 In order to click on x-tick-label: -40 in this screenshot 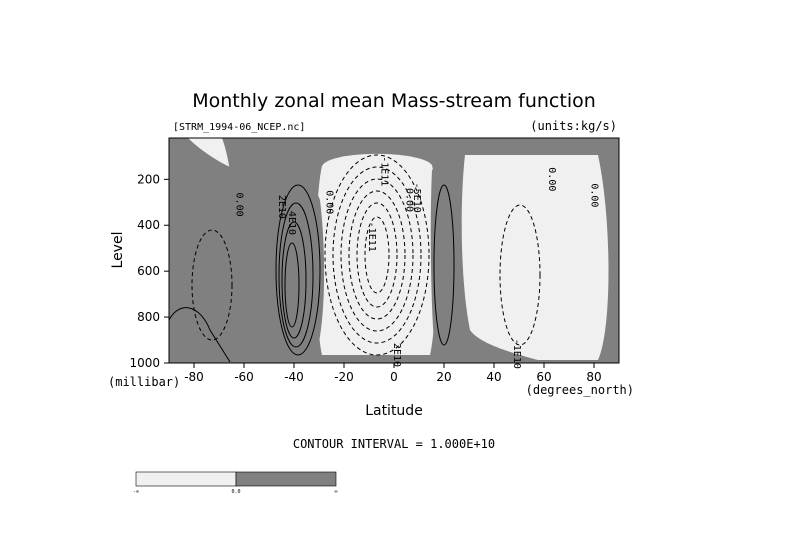, I will do `click(294, 377)`.